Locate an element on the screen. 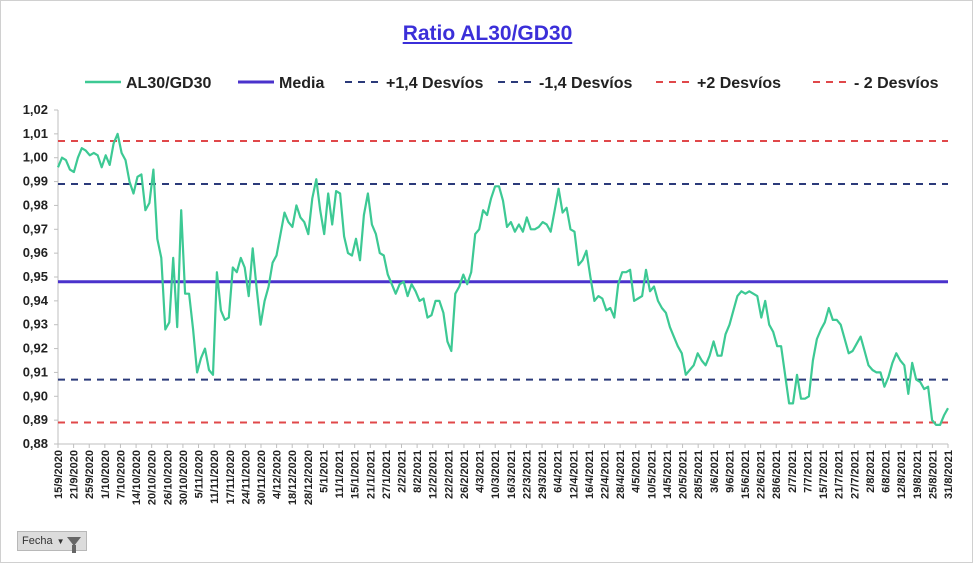 This screenshot has height=565, width=975. chevron-down-icon: ▼ is located at coordinates (60, 541).